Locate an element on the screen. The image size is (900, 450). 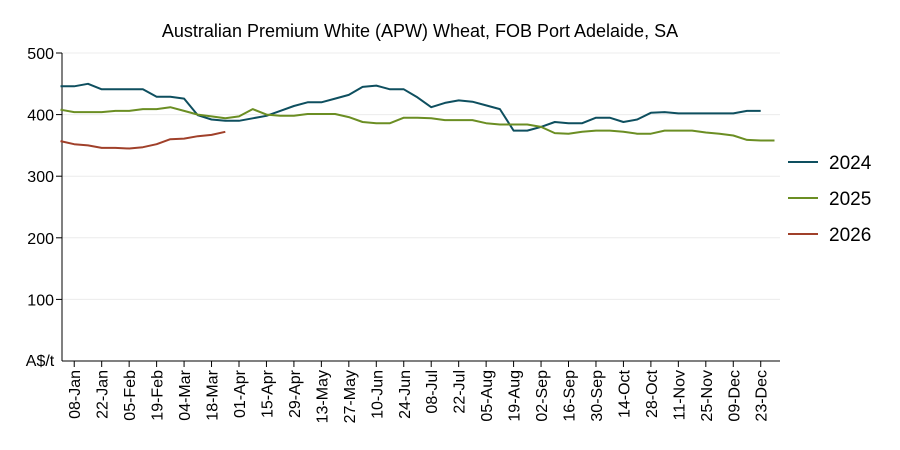
y-tick-label: 100 is located at coordinates (40, 300).